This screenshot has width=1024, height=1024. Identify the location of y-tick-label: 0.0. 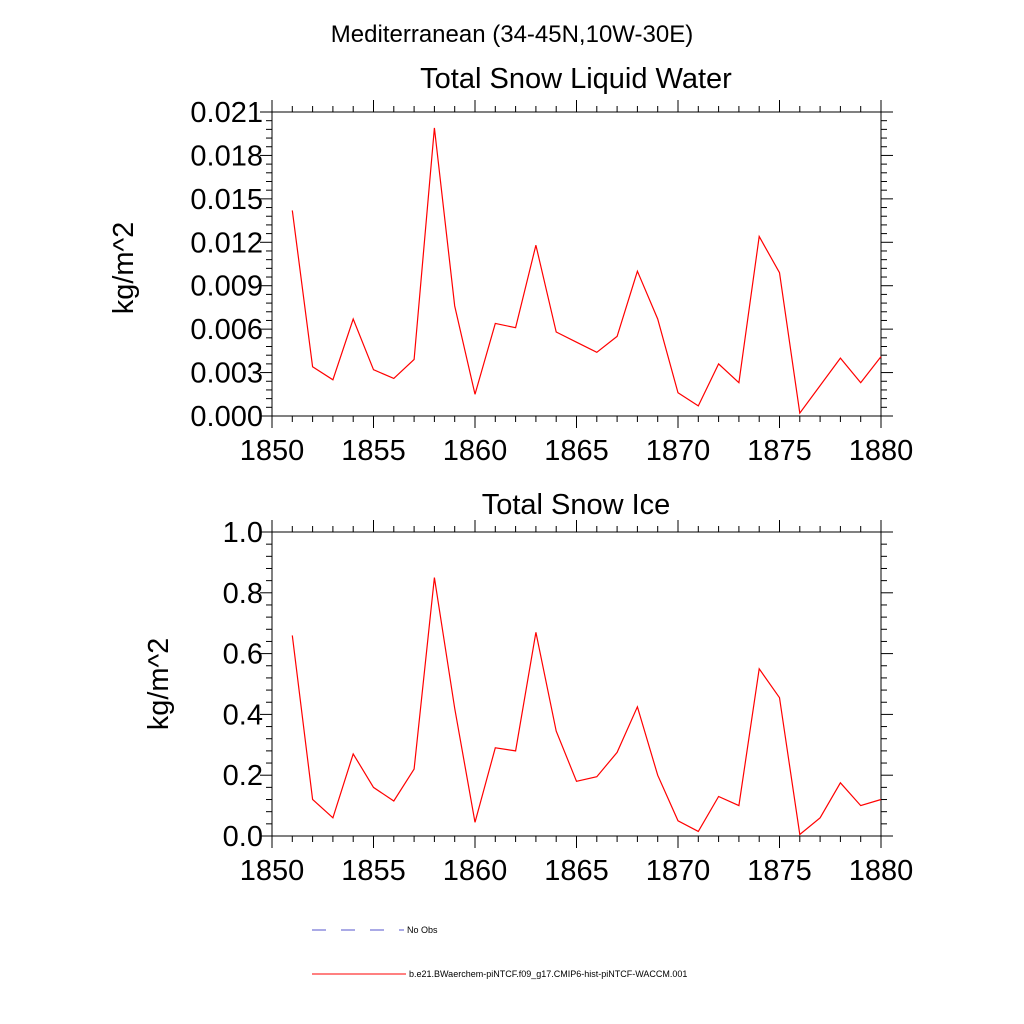
(243, 837).